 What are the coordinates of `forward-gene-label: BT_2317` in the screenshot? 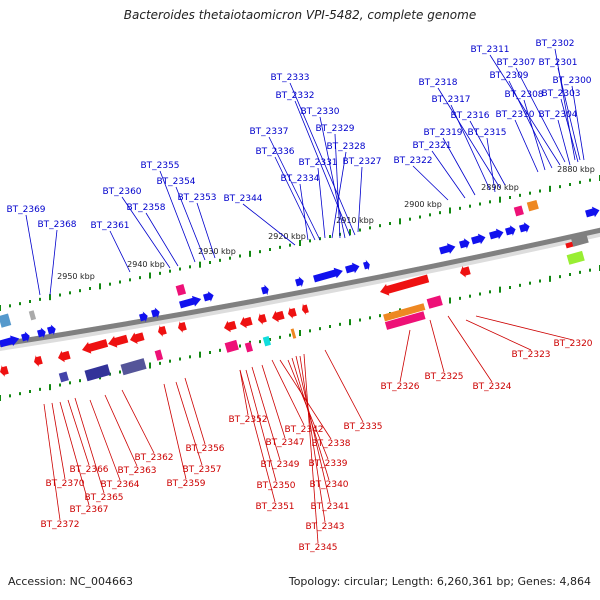 It's located at (450, 100).